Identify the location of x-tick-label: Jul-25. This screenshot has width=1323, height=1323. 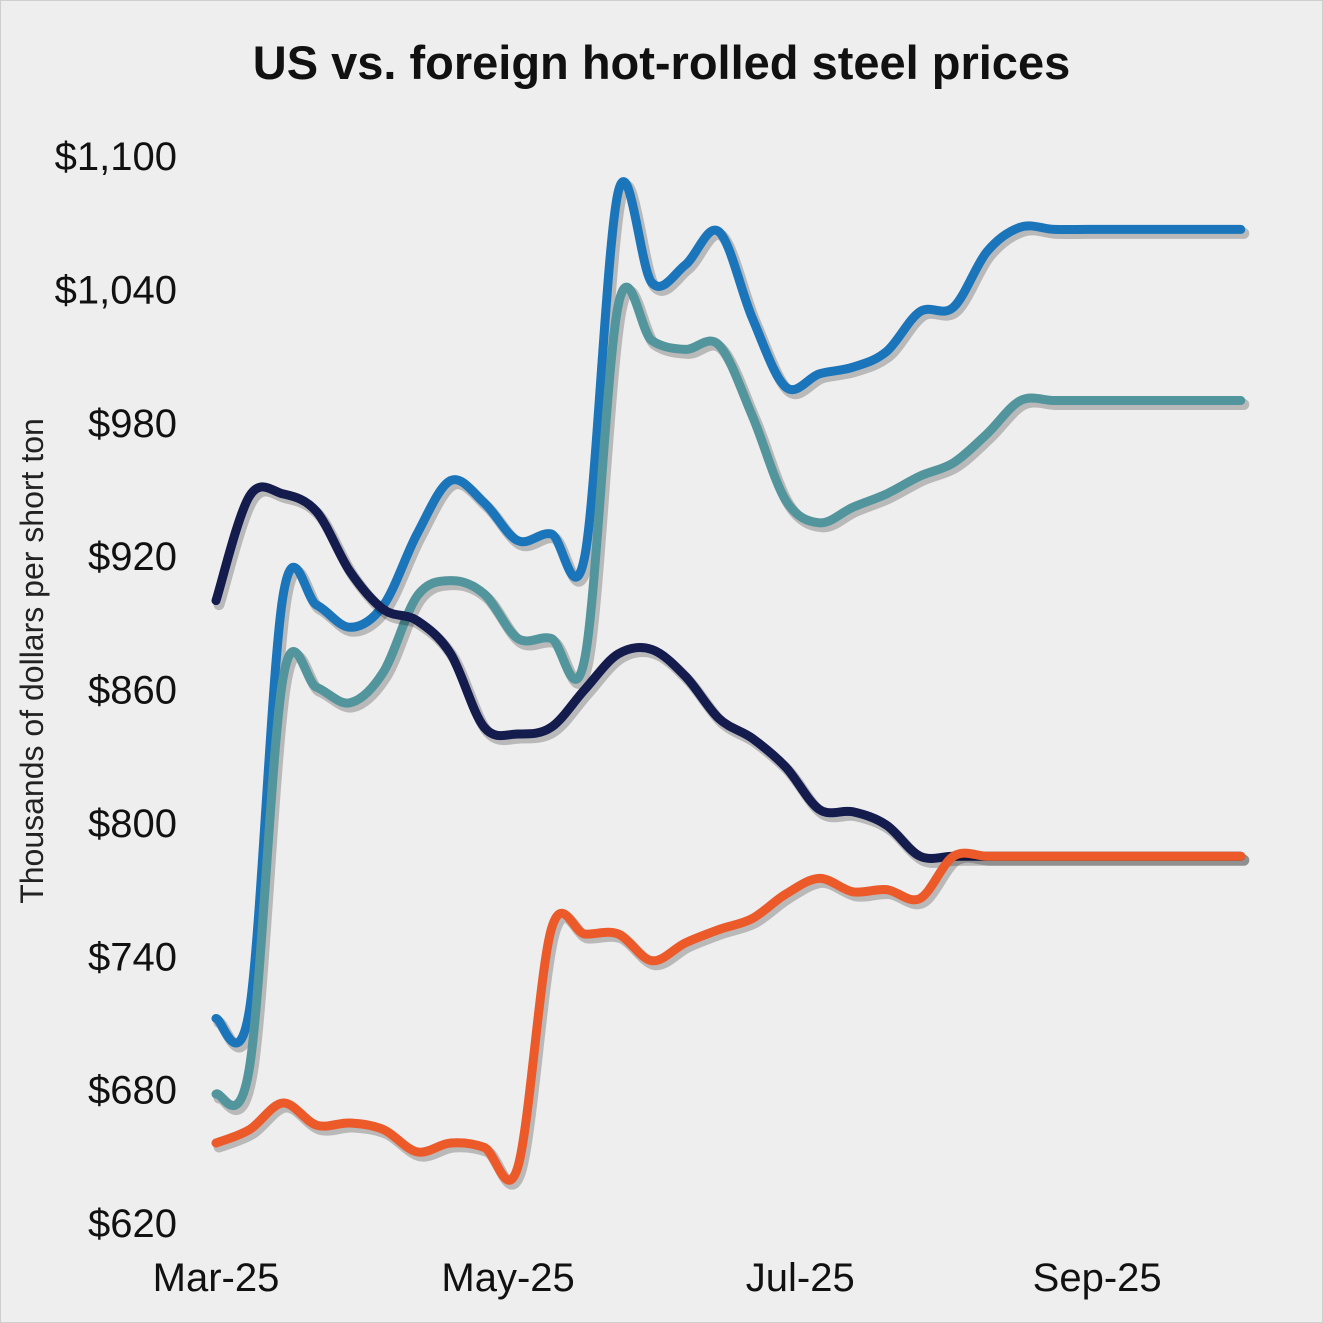
(800, 1278).